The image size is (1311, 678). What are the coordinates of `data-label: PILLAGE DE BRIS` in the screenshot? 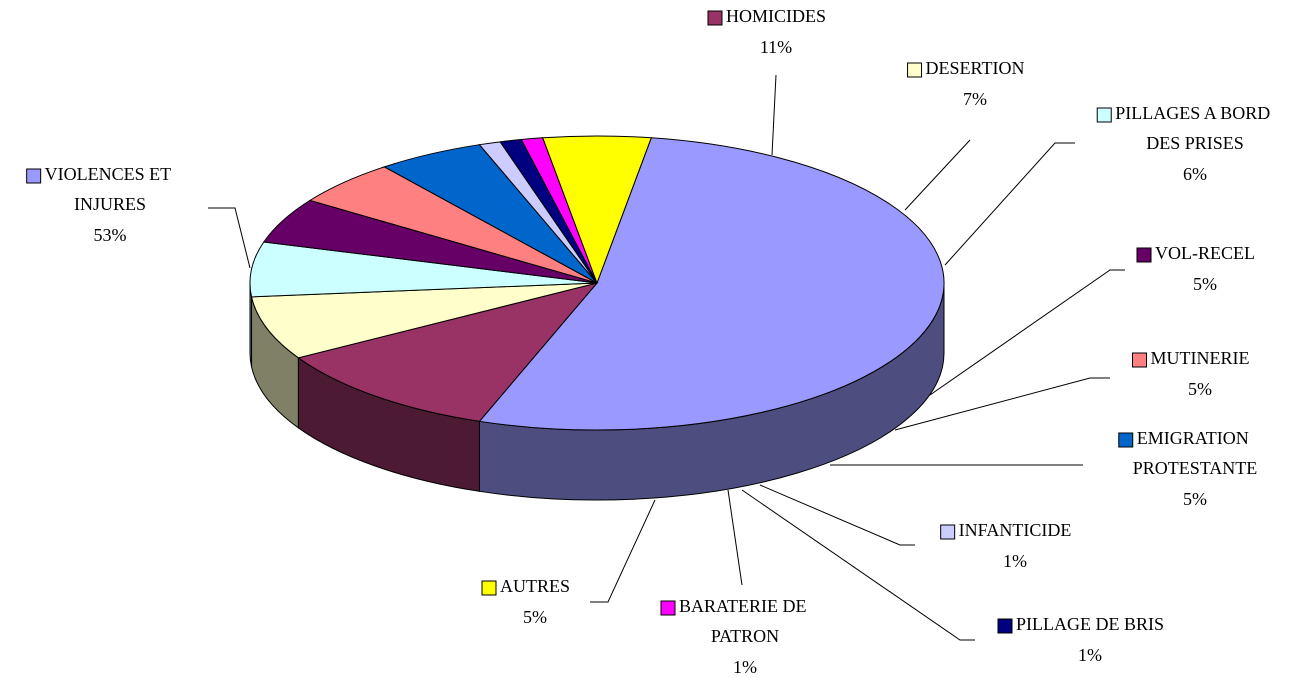 It's located at (1090, 624).